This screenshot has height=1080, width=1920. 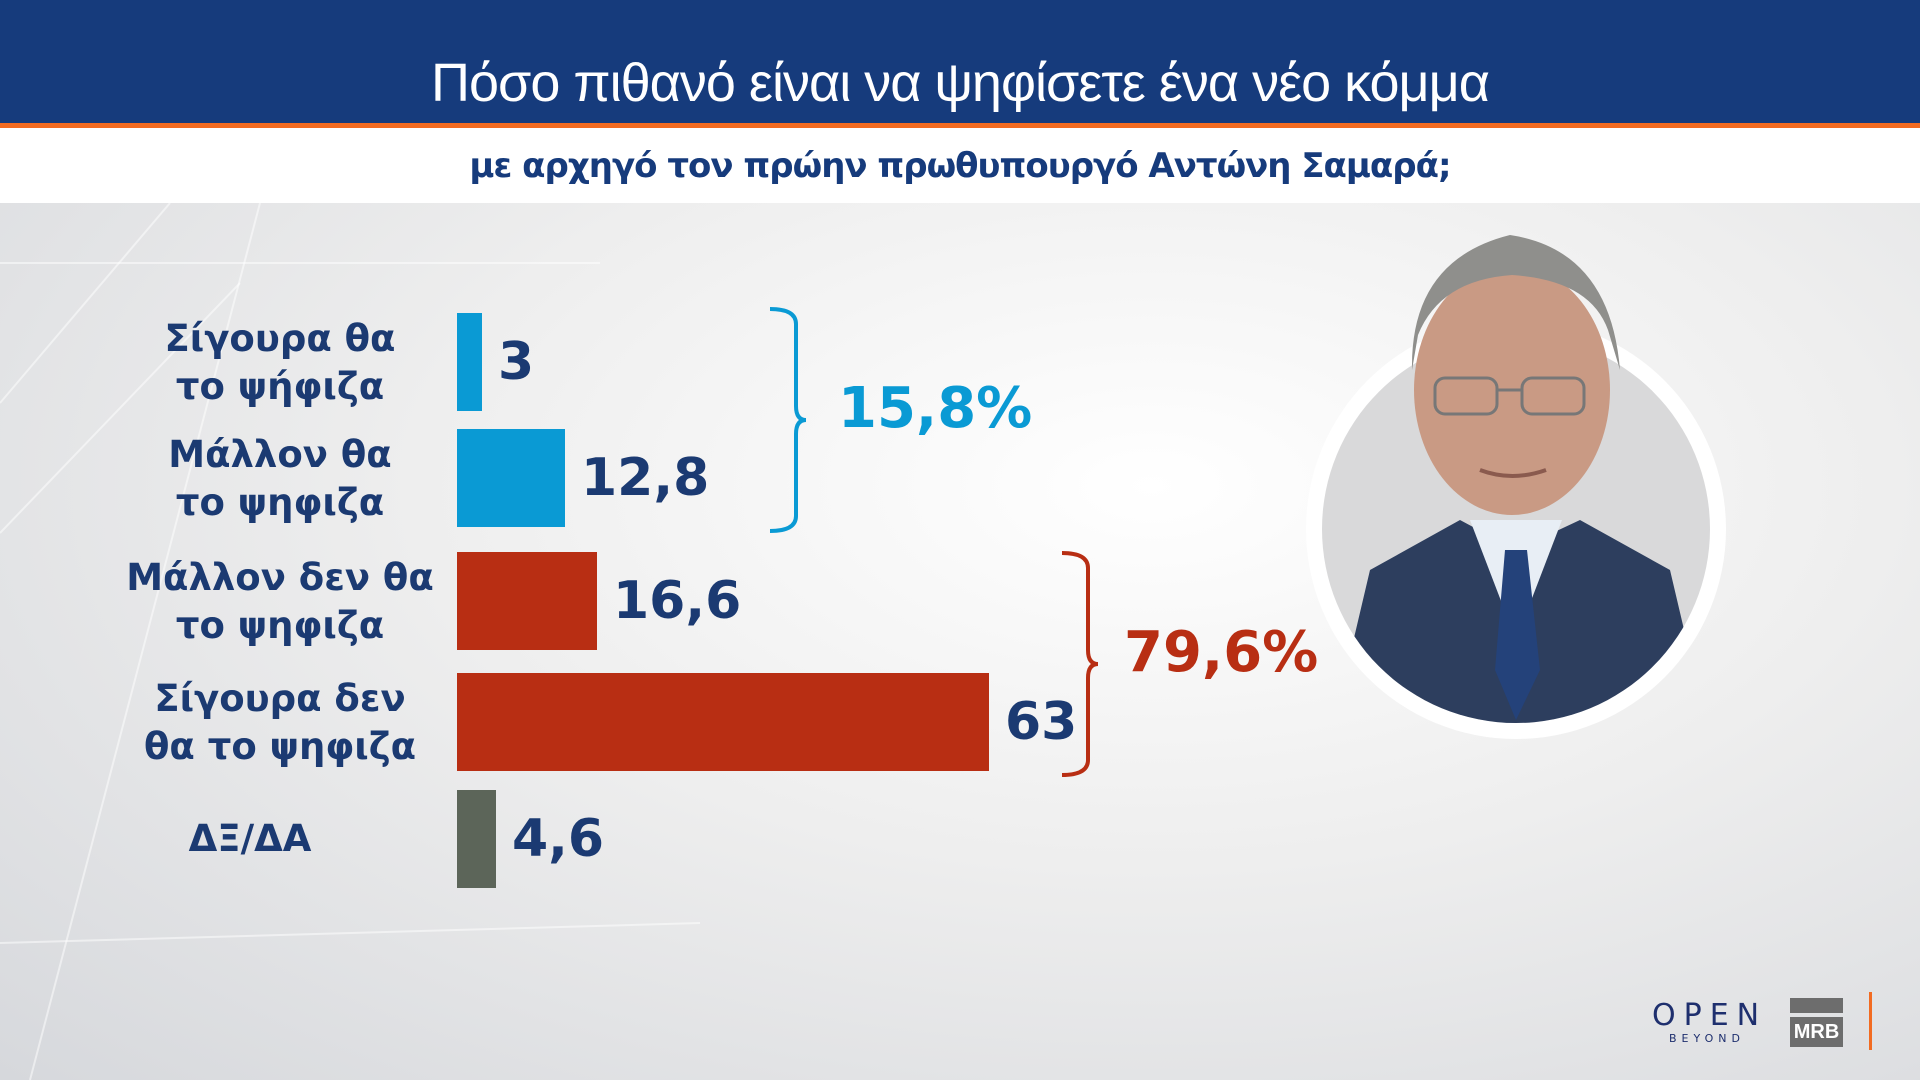 What do you see at coordinates (280, 602) in the screenshot?
I see `category-label: Μάλλον δεν θα το ψηφιζα` at bounding box center [280, 602].